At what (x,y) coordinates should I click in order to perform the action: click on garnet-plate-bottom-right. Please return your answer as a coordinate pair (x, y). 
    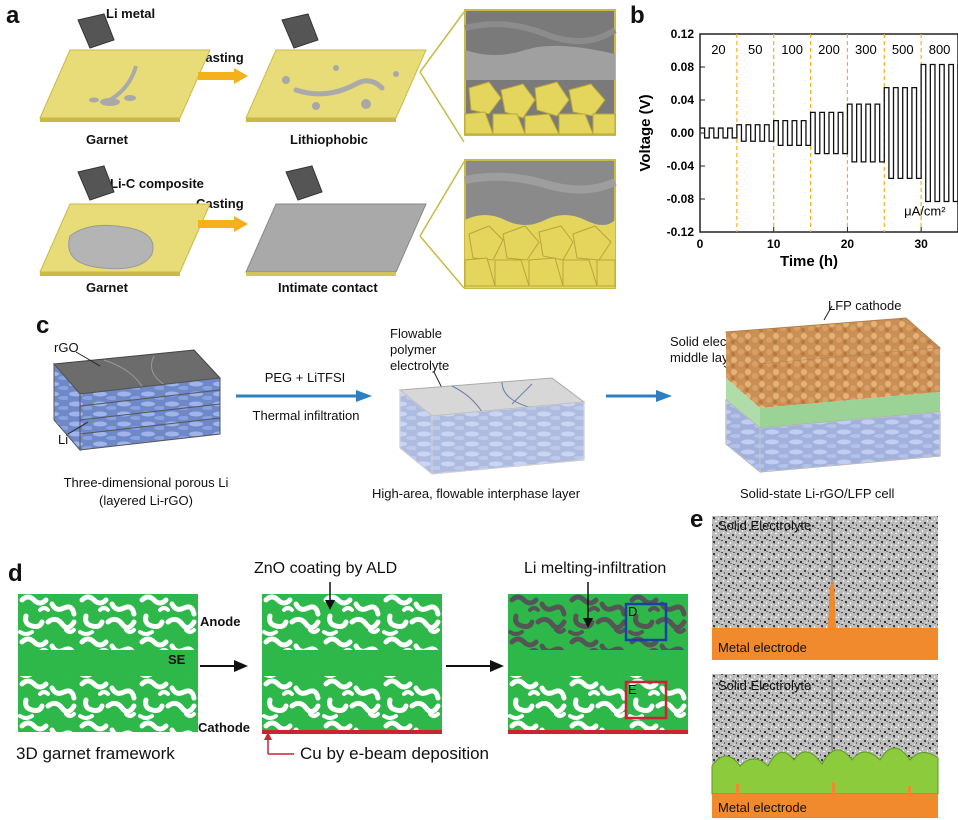
    Looking at the image, I should click on (336, 239).